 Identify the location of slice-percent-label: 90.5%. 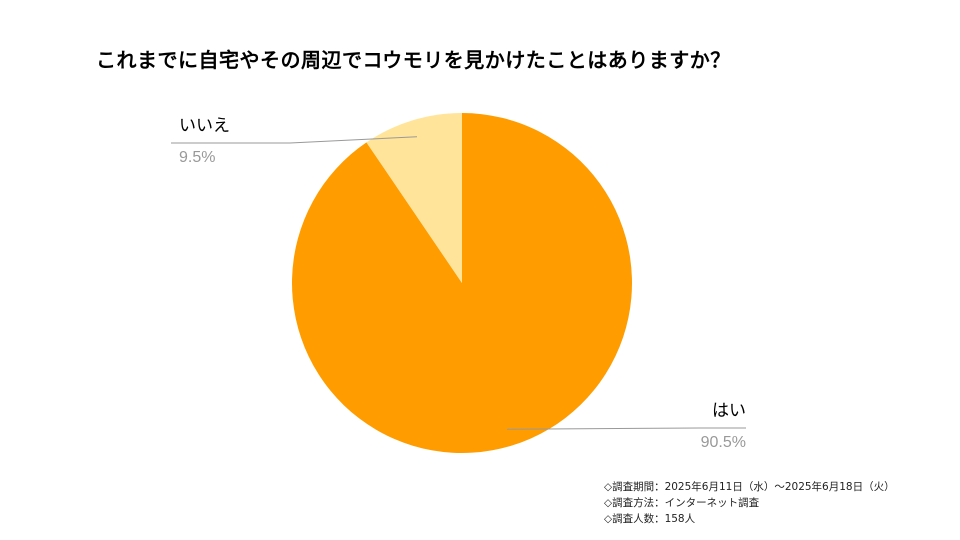
(723, 442).